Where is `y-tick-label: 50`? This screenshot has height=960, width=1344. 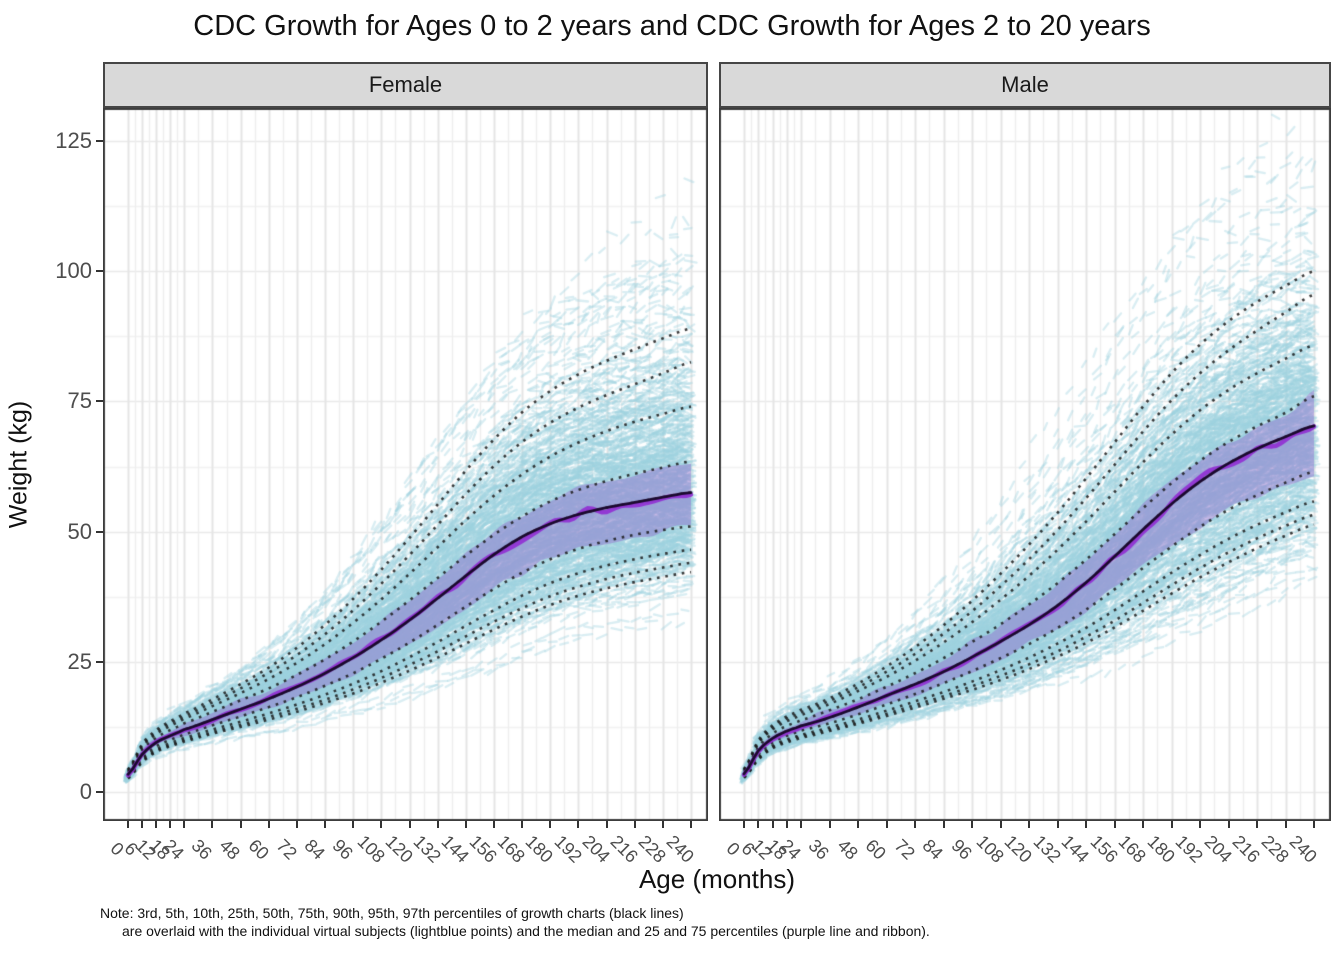 y-tick-label: 50 is located at coordinates (79, 531).